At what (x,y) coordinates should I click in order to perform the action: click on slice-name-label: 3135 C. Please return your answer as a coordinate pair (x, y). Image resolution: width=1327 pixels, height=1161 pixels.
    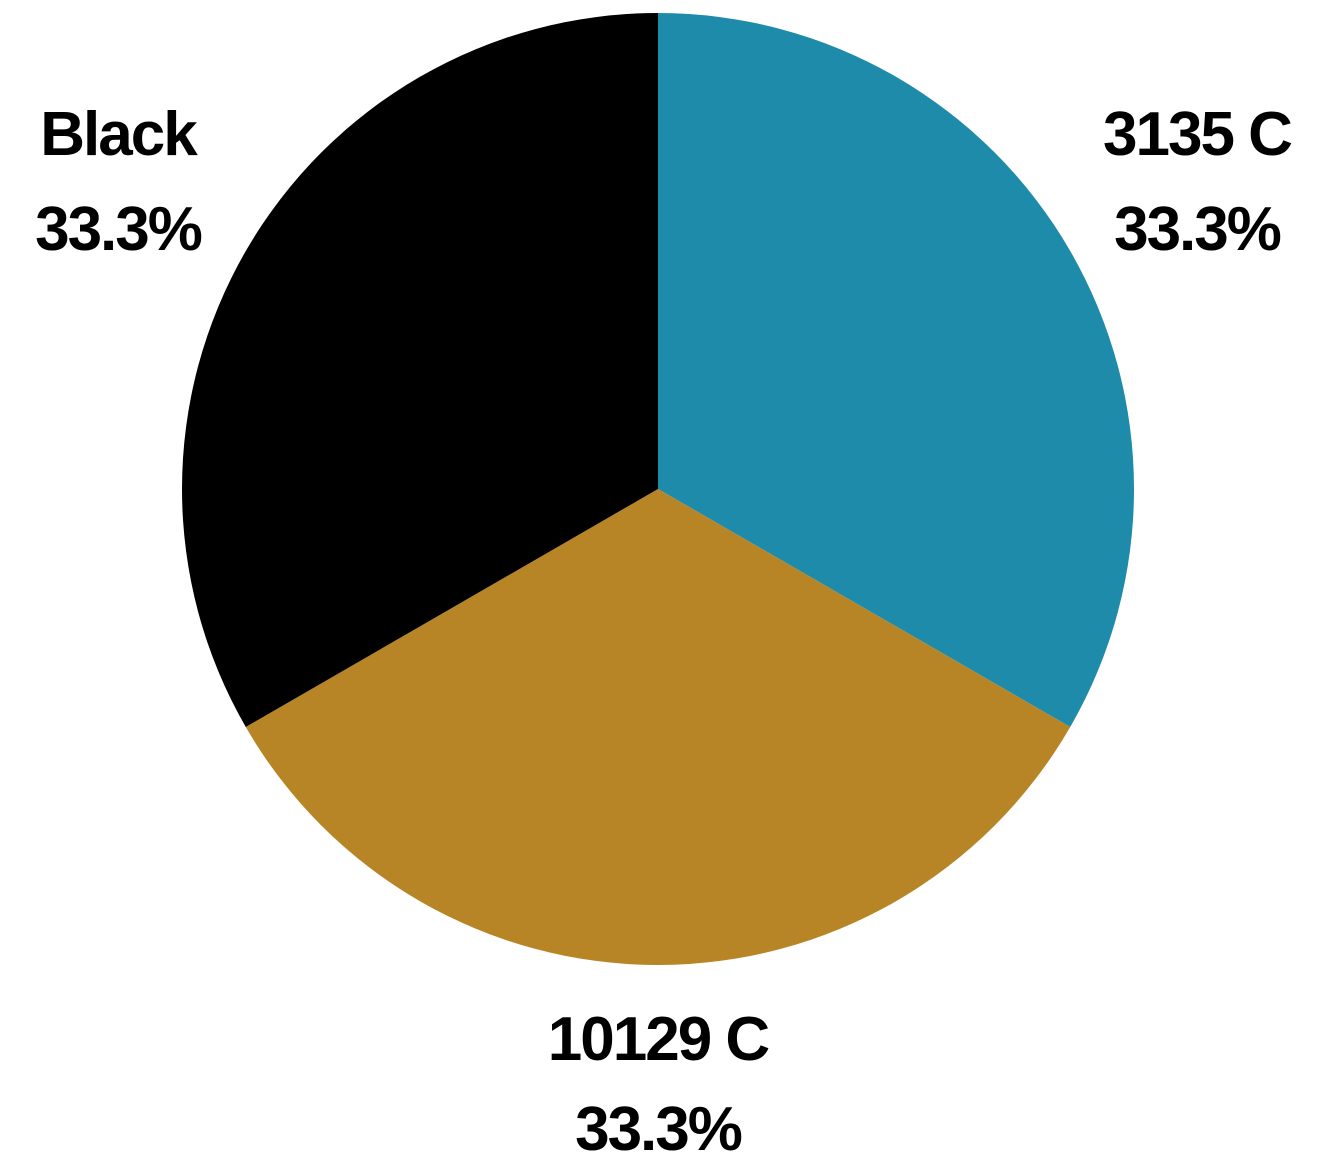
    Looking at the image, I should click on (1197, 134).